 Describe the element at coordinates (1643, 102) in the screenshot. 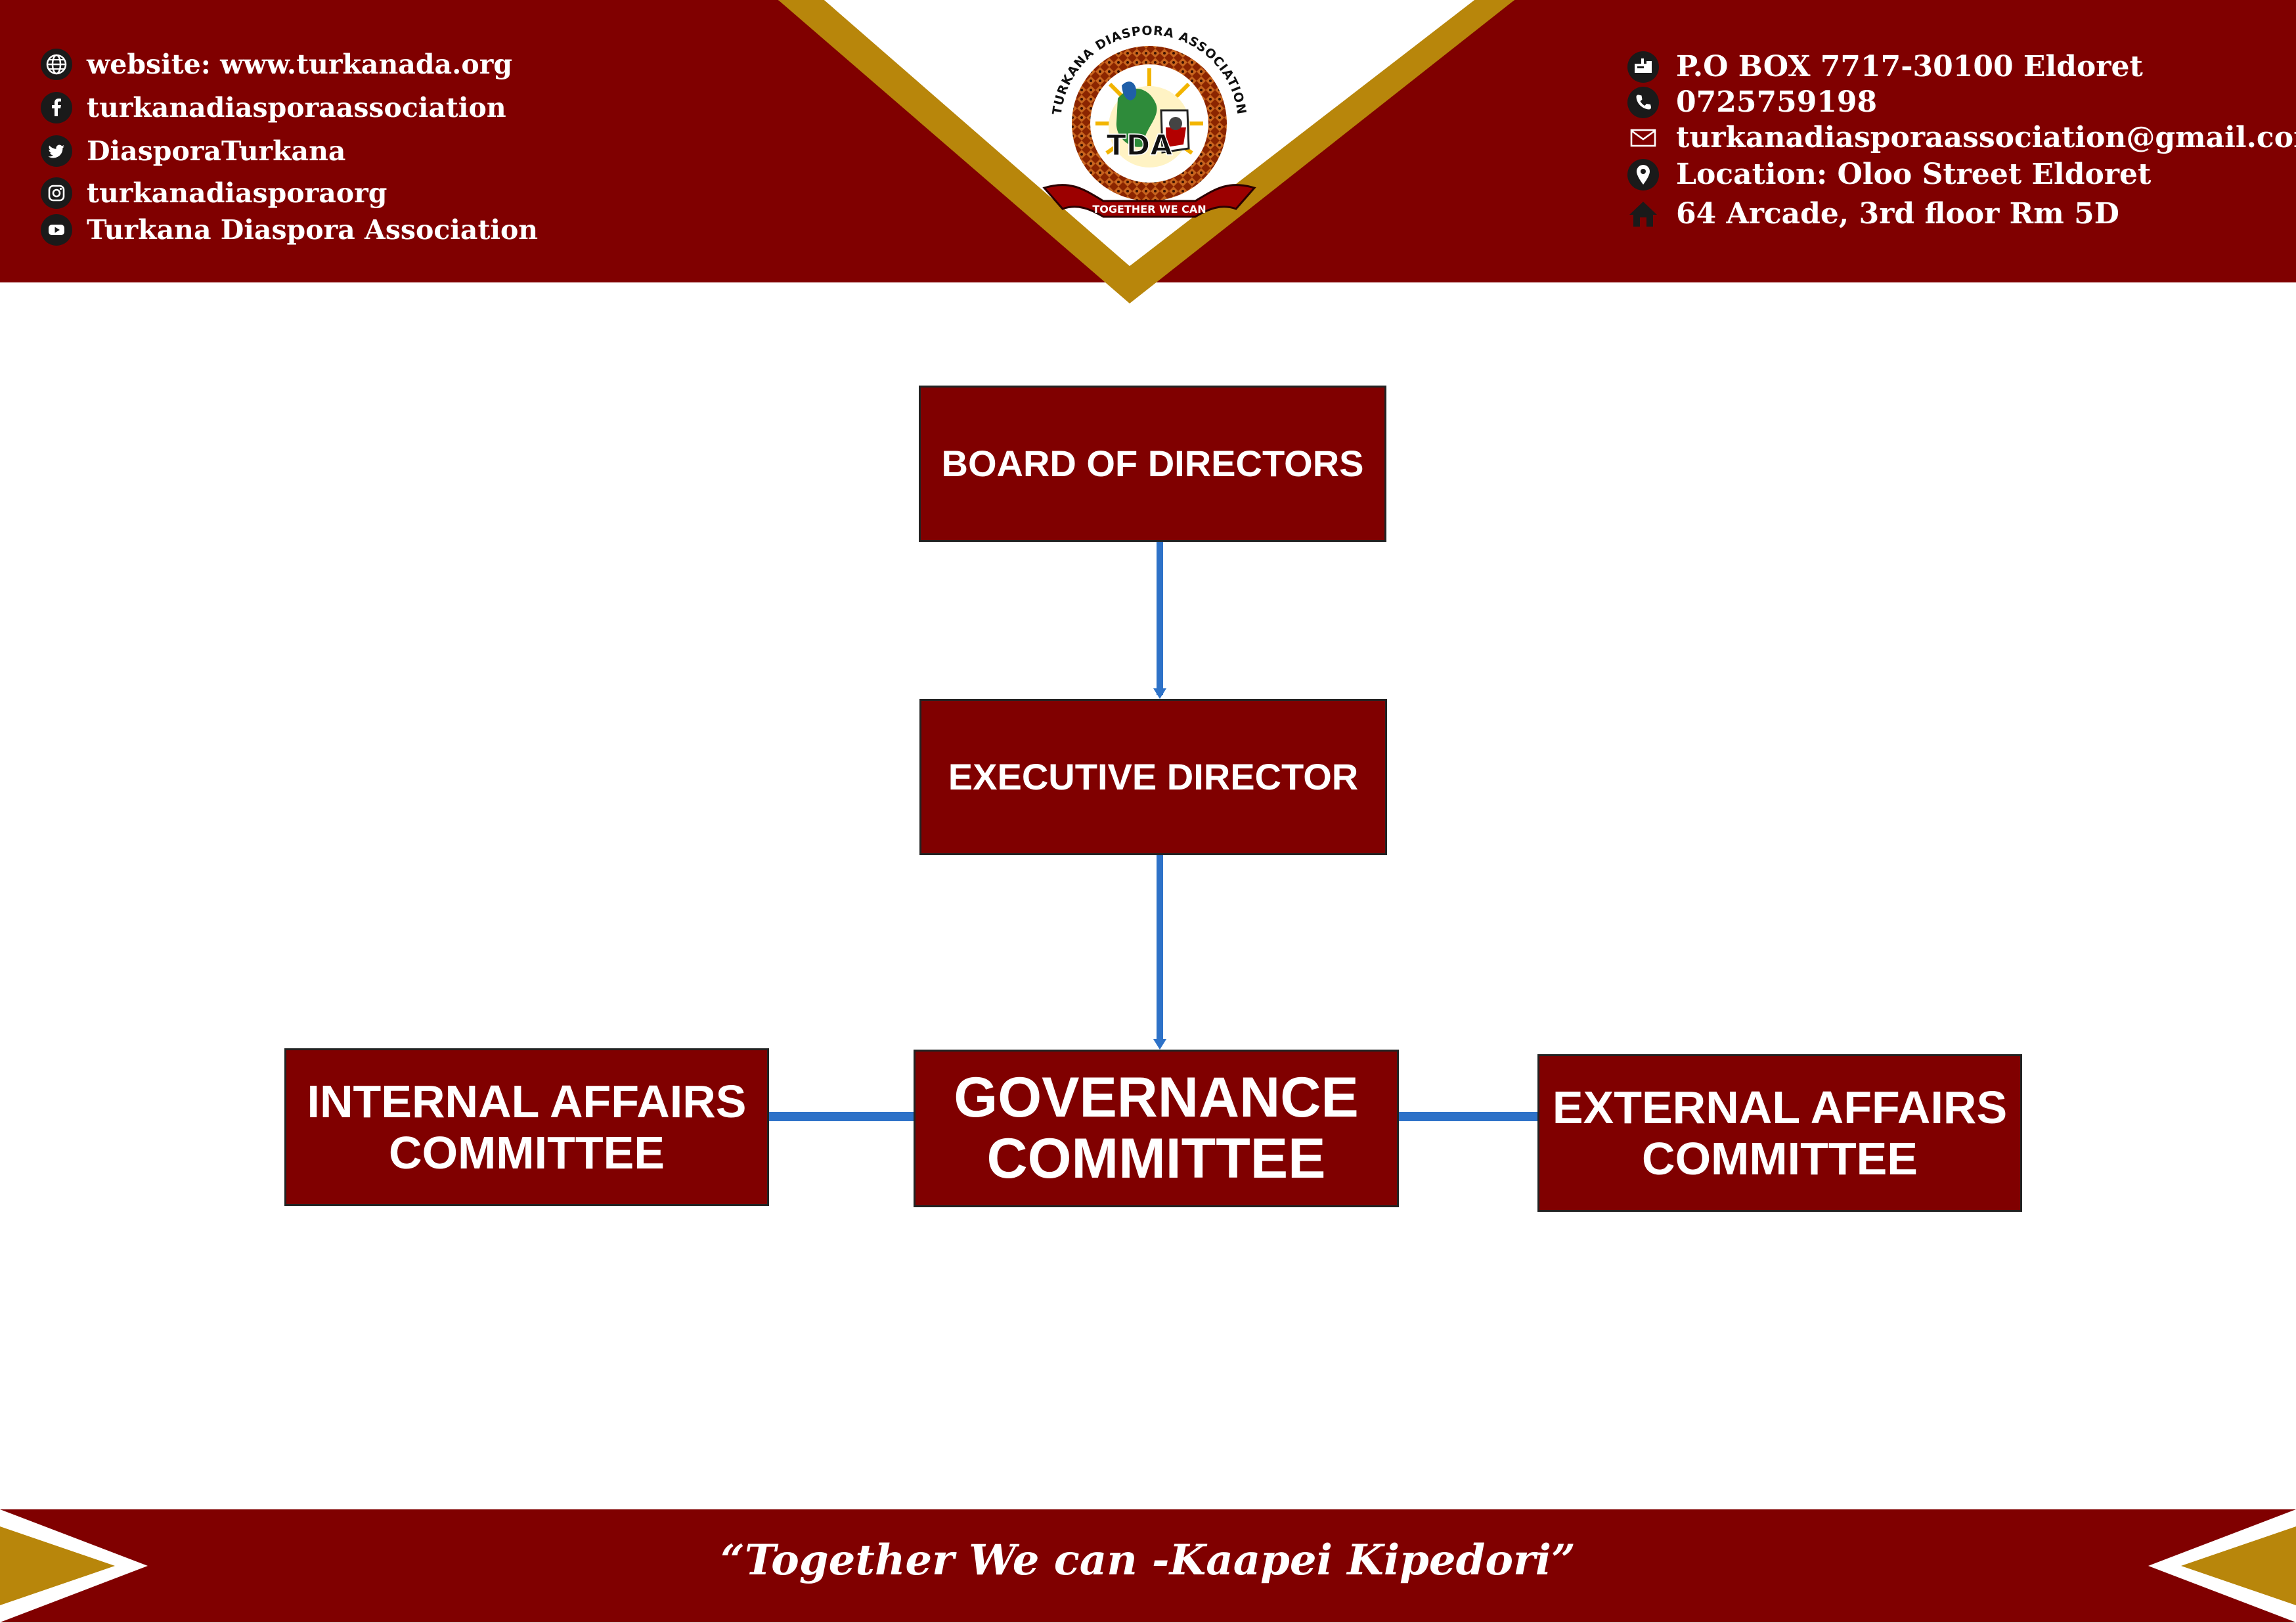

I see `phone-icon` at that location.